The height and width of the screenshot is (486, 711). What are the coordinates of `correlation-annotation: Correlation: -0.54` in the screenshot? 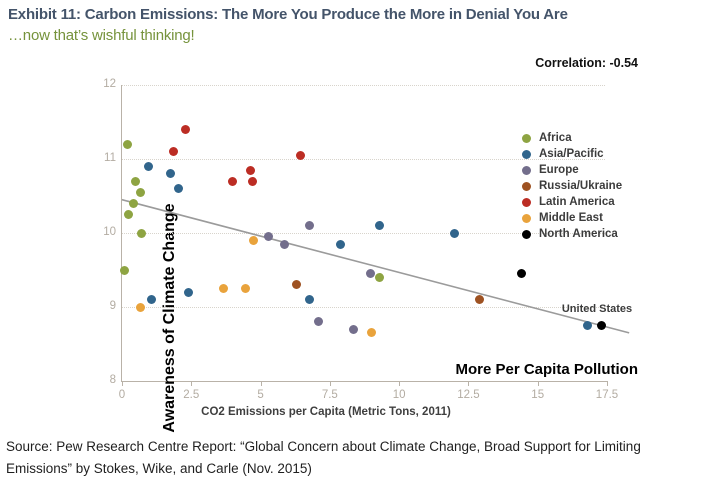 It's located at (586, 63).